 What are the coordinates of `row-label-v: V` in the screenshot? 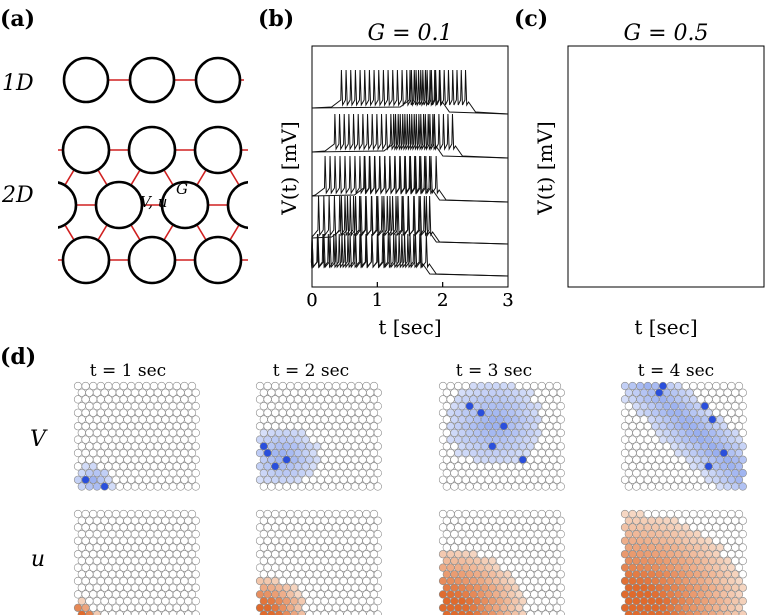 It's located at (39, 439).